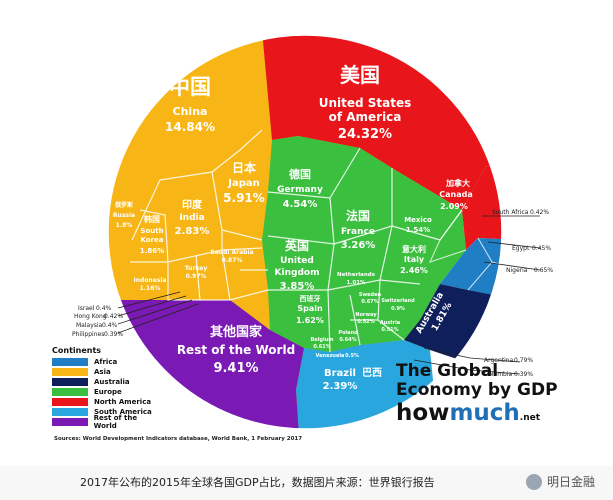 The height and width of the screenshot is (500, 613). I want to click on label-italy-name: Italy, so click(414, 259).